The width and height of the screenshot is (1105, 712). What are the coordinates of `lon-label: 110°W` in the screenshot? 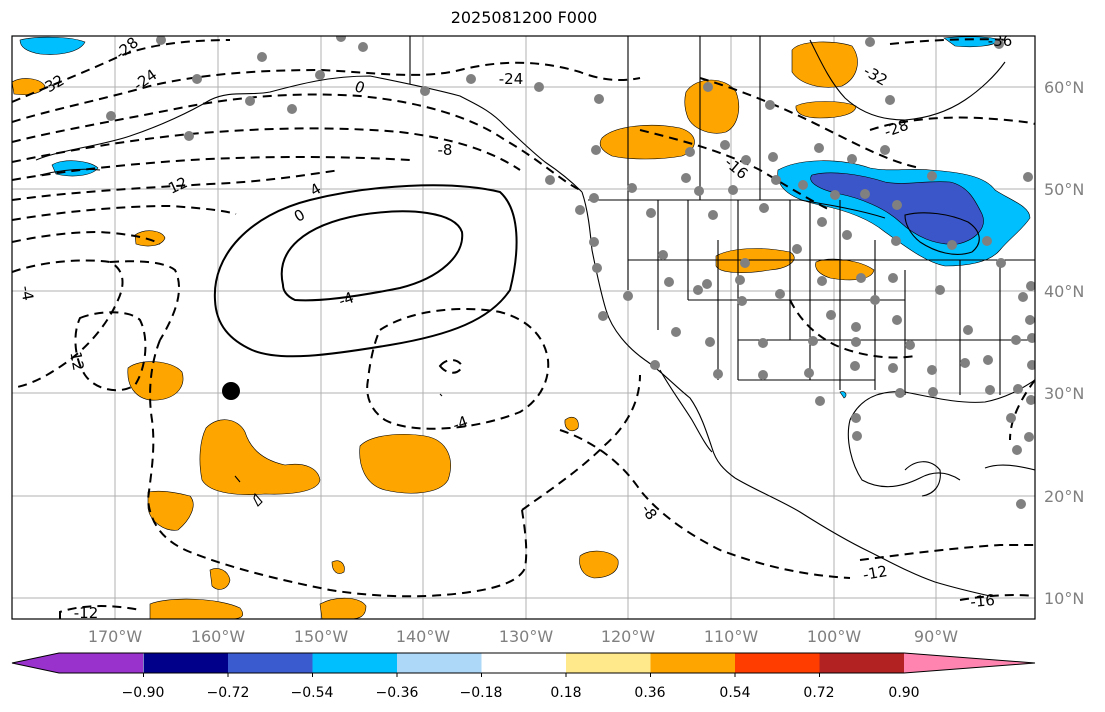 It's located at (731, 636).